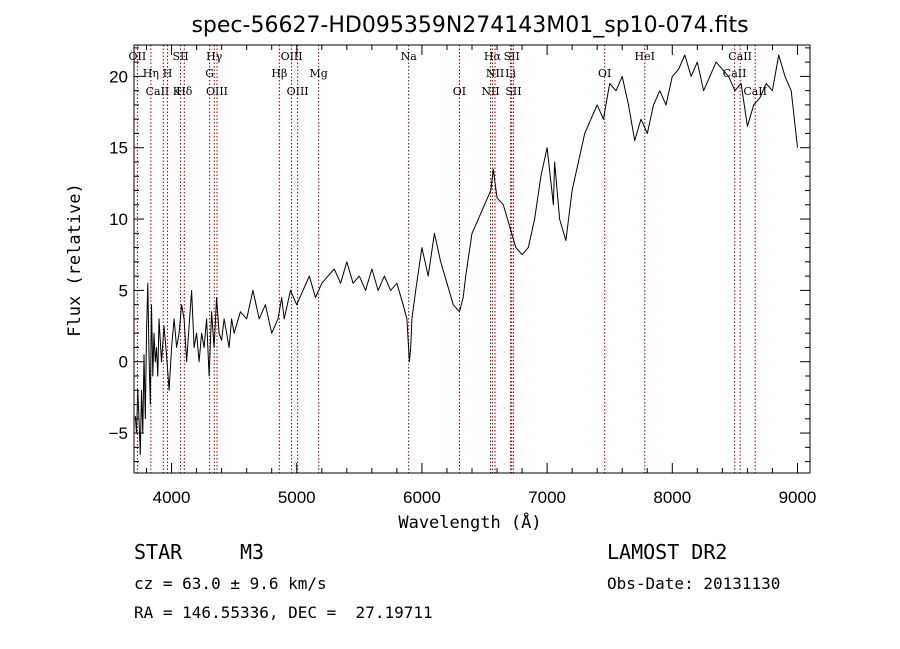  What do you see at coordinates (512, 56) in the screenshot?
I see `line-marker-label-16: SII` at bounding box center [512, 56].